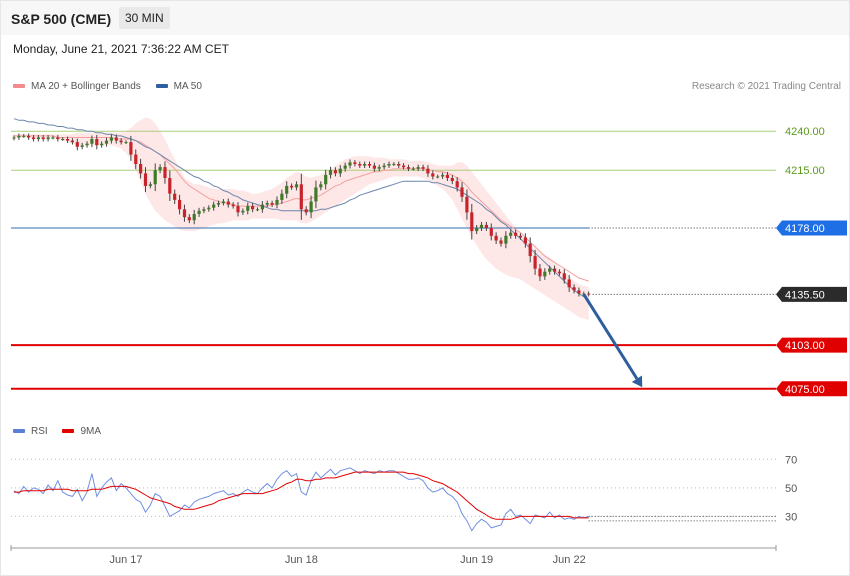 The width and height of the screenshot is (850, 576). What do you see at coordinates (86, 86) in the screenshot?
I see `legend-label-ma20: MA 20 + Bollinger Bands` at bounding box center [86, 86].